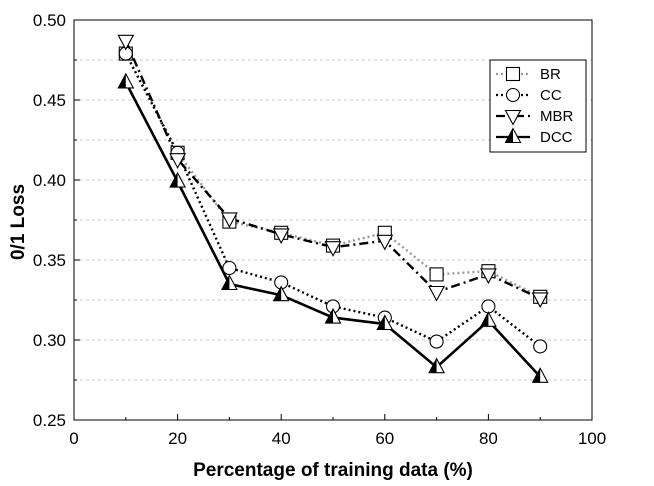  Describe the element at coordinates (436, 274) in the screenshot. I see `marker-br` at that location.